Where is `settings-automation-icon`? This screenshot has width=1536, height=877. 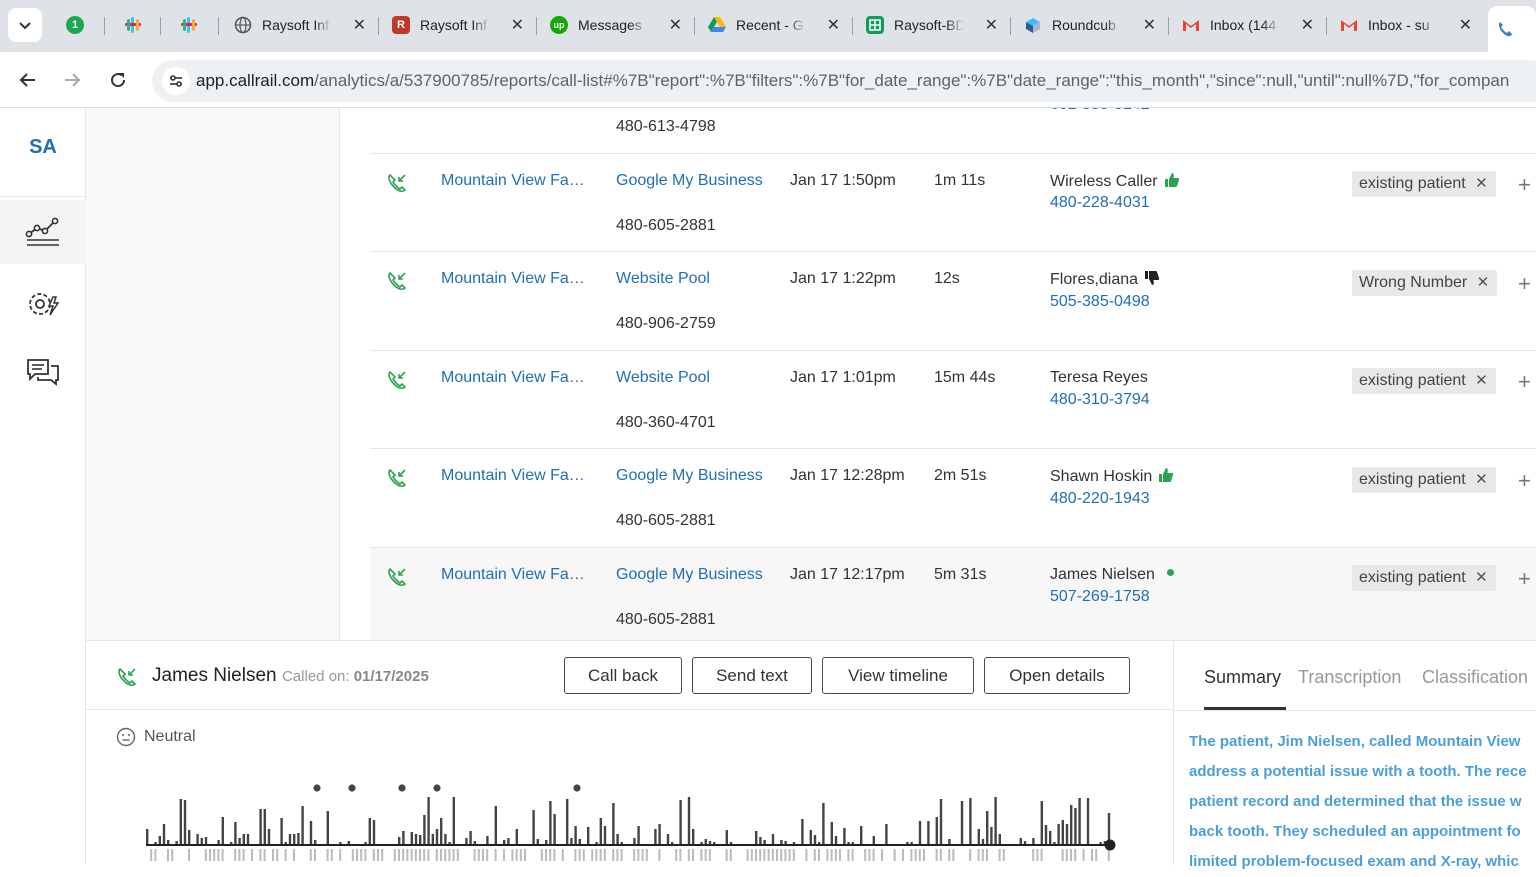
settings-automation-icon is located at coordinates (44, 304).